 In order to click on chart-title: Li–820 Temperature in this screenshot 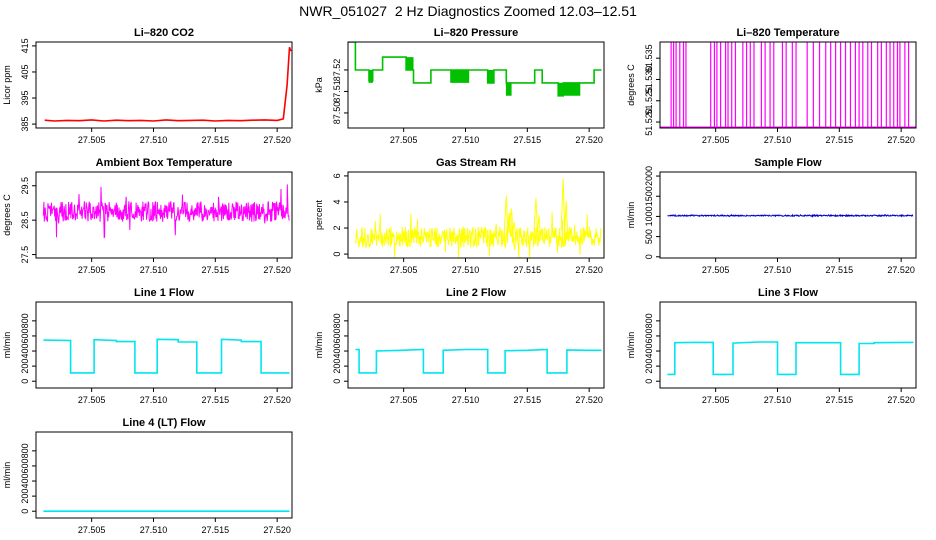, I will do `click(787, 33)`.